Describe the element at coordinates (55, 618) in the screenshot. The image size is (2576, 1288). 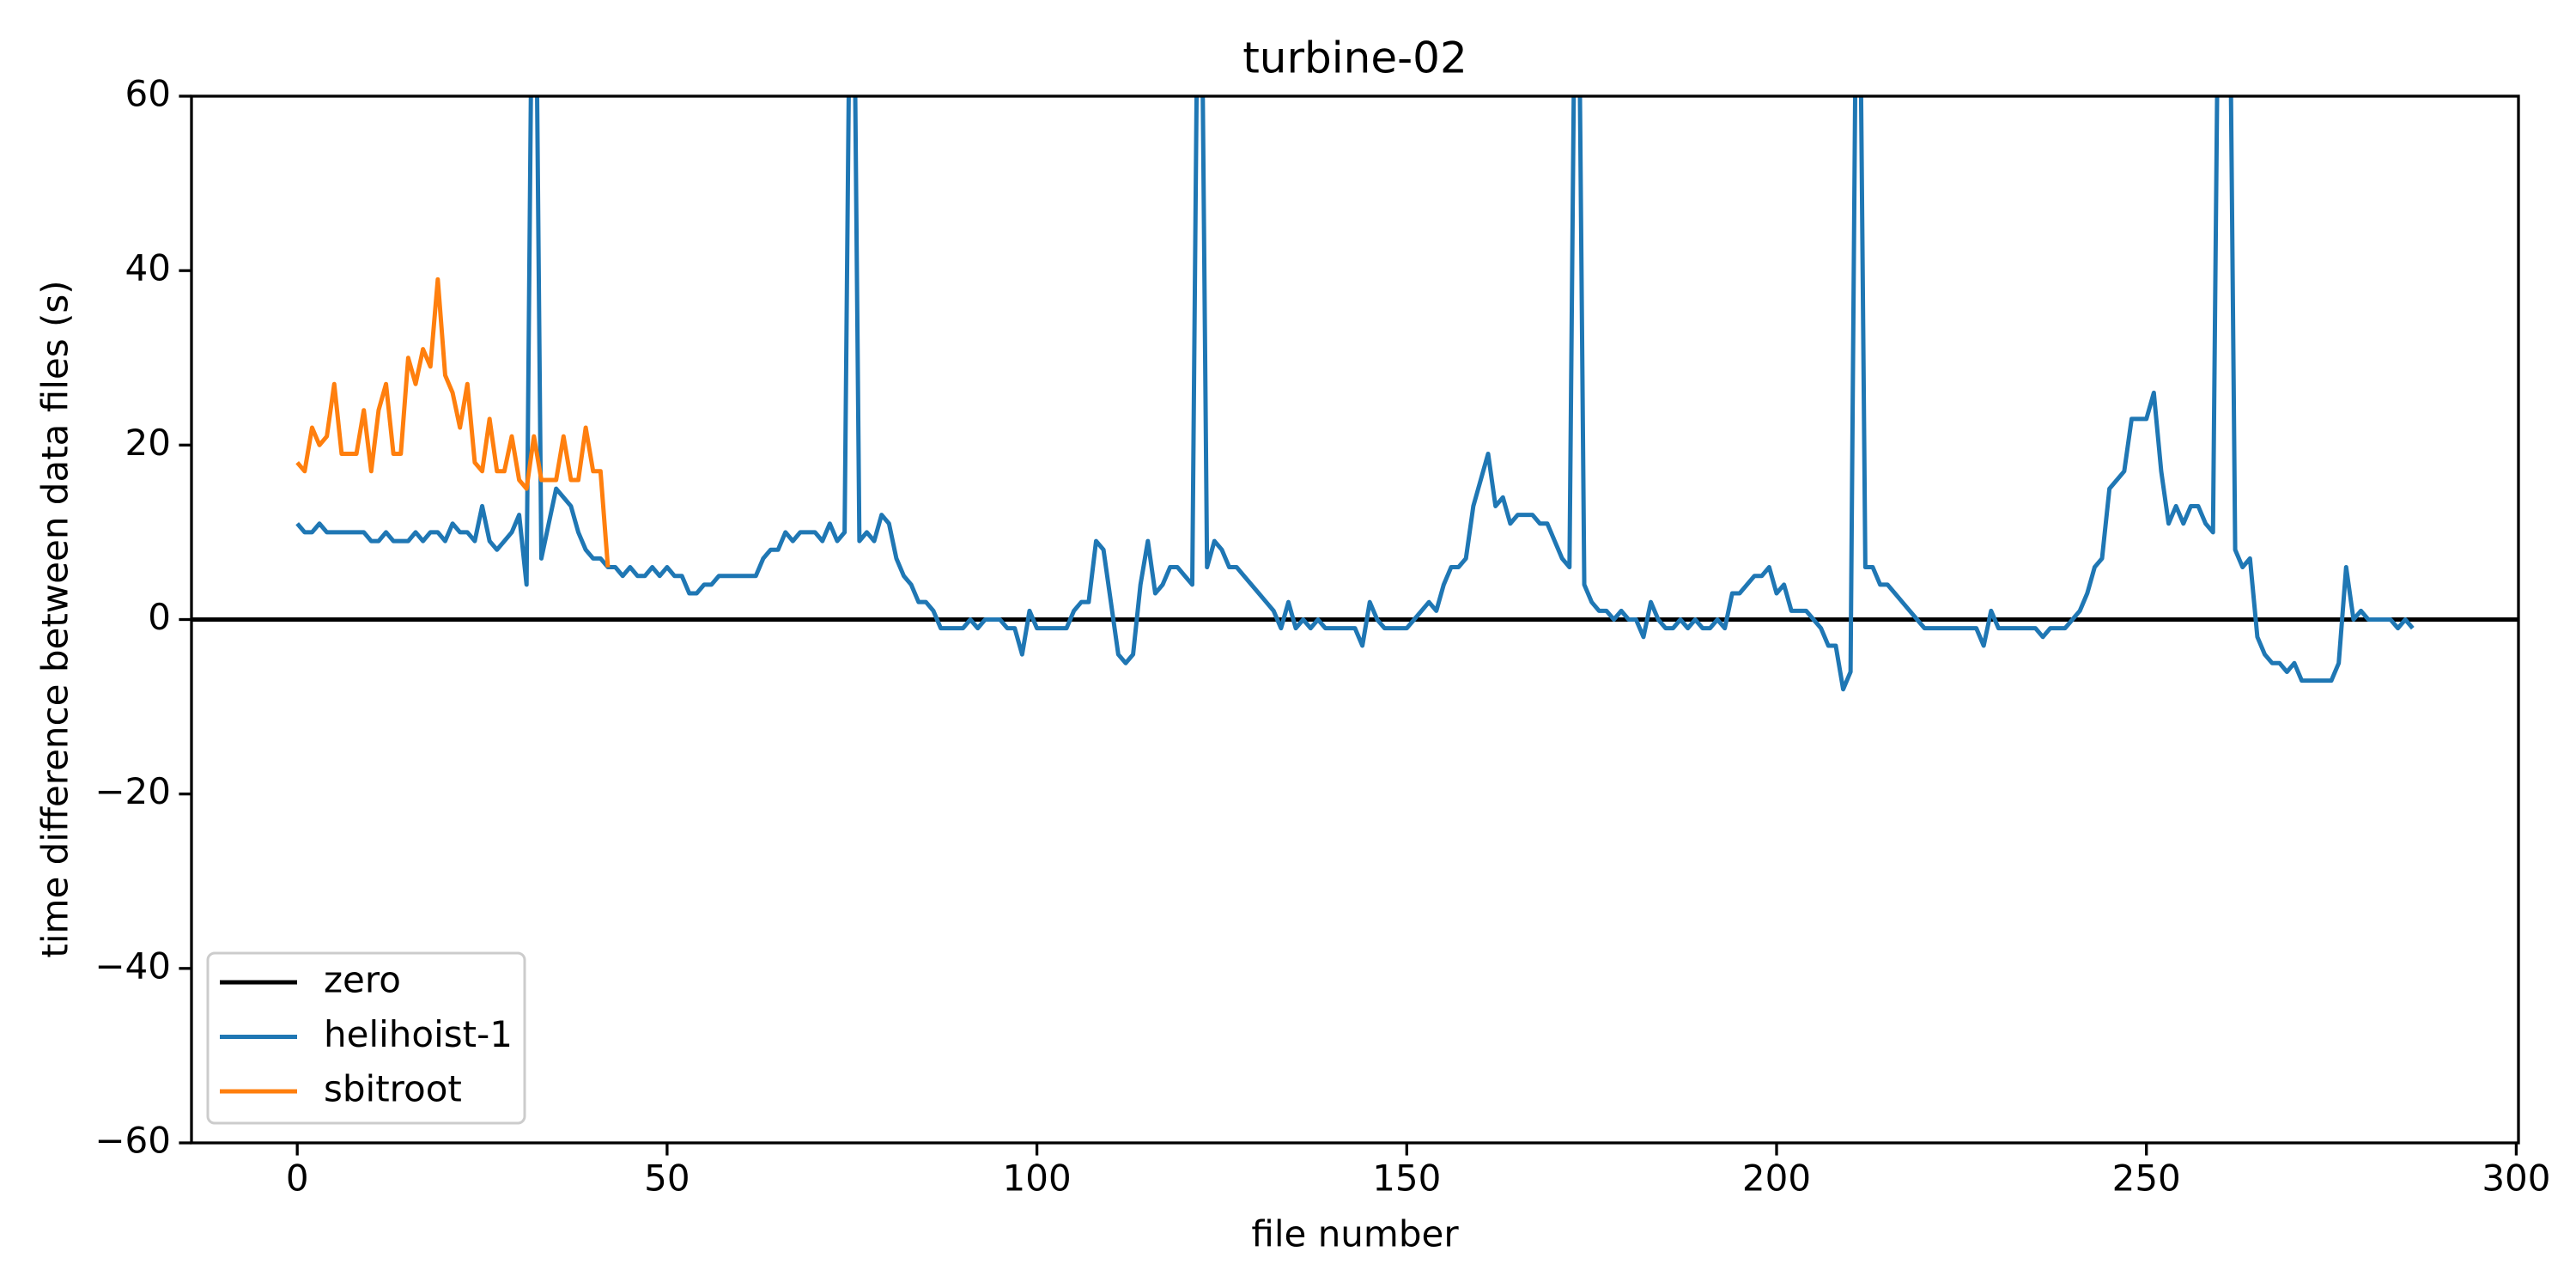
I see `y-axis-label: time difference between data files (s)` at that location.